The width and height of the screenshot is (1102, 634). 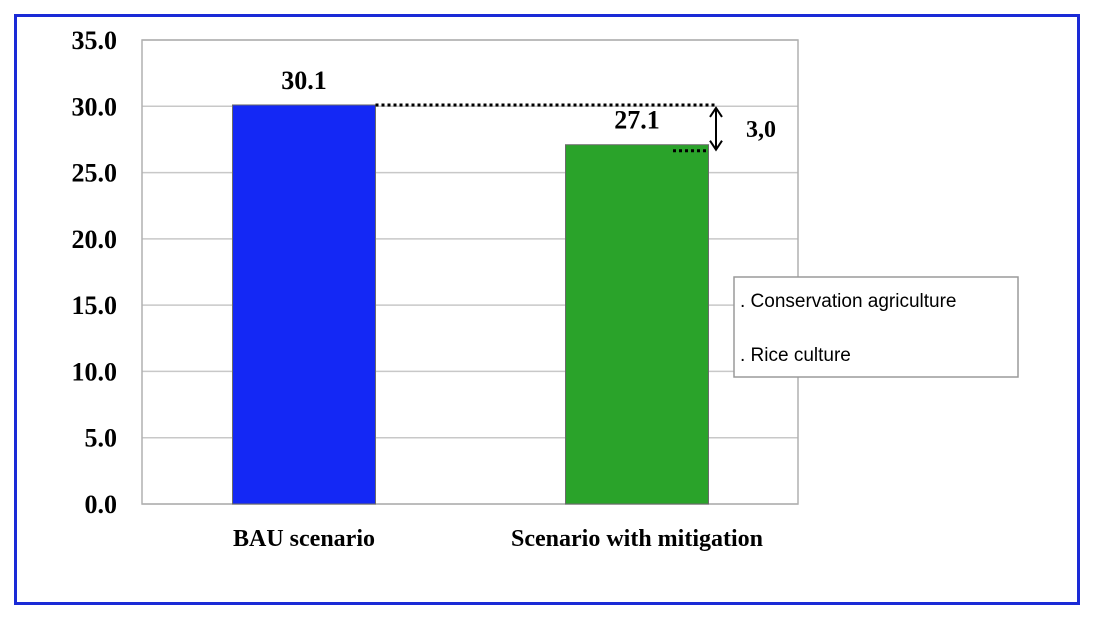 I want to click on x-category-label: BAU scenario, so click(x=304, y=539).